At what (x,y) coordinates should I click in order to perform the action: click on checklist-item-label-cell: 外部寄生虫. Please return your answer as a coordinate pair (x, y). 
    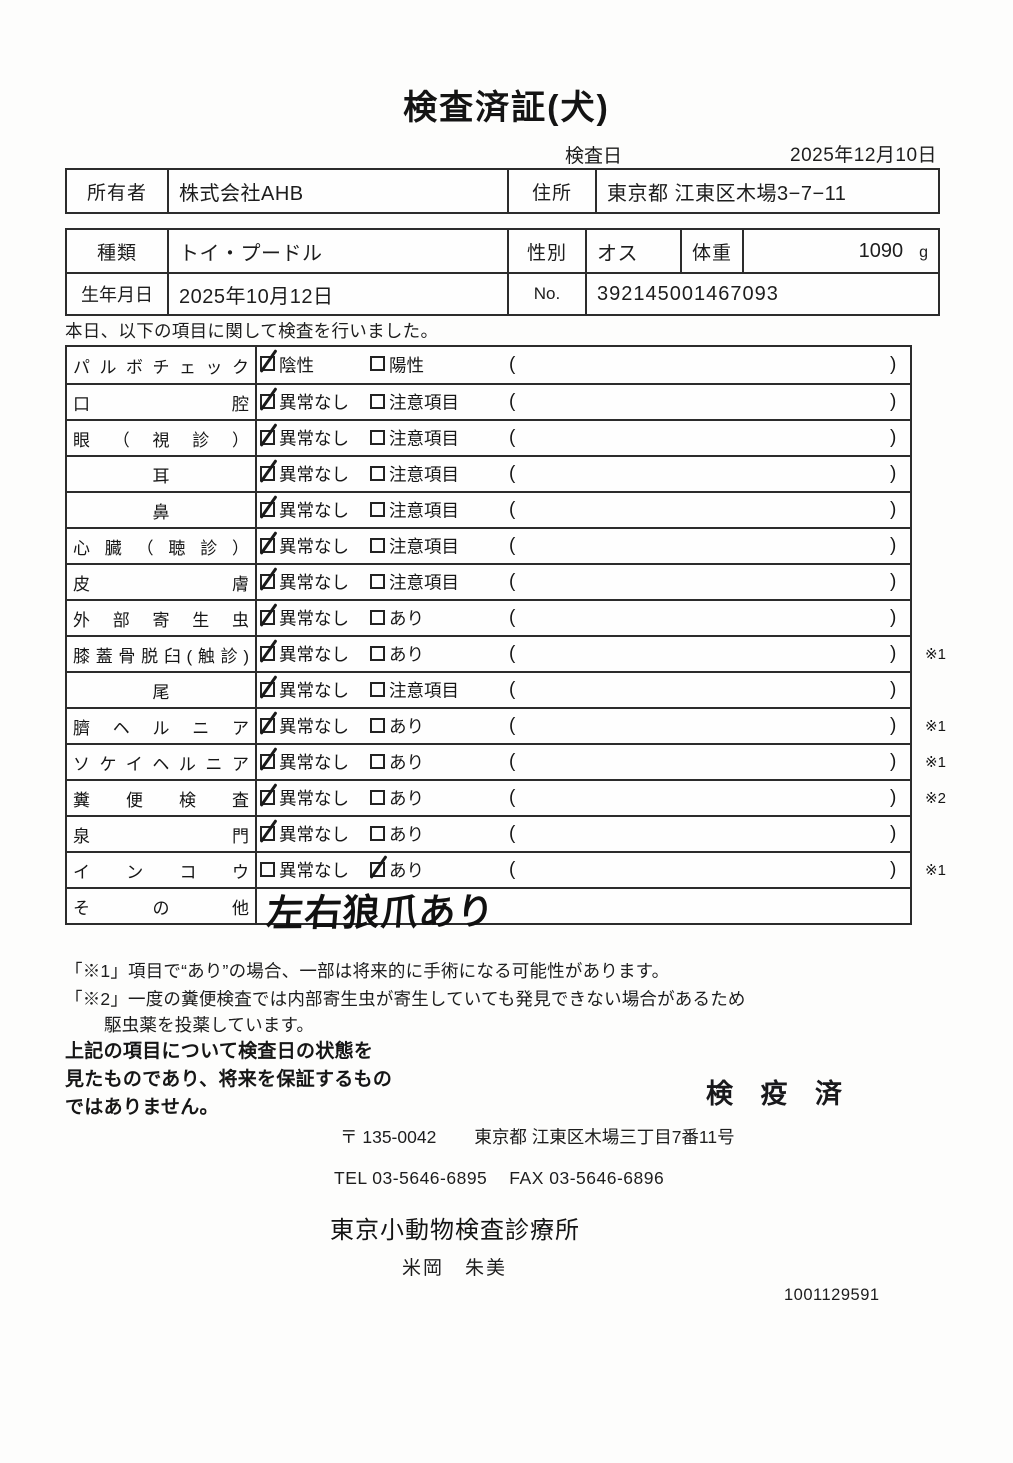
    Looking at the image, I should click on (162, 618).